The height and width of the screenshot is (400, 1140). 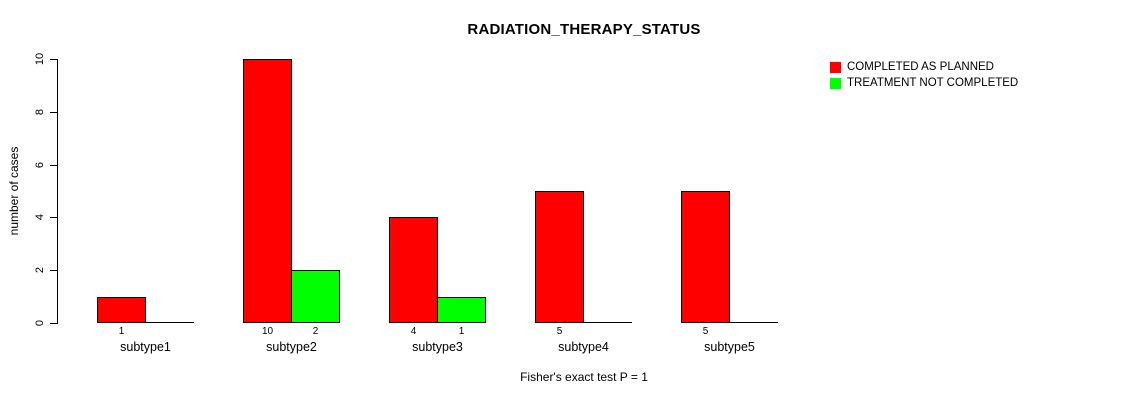 What do you see at coordinates (57, 191) in the screenshot?
I see `y-axis-line` at bounding box center [57, 191].